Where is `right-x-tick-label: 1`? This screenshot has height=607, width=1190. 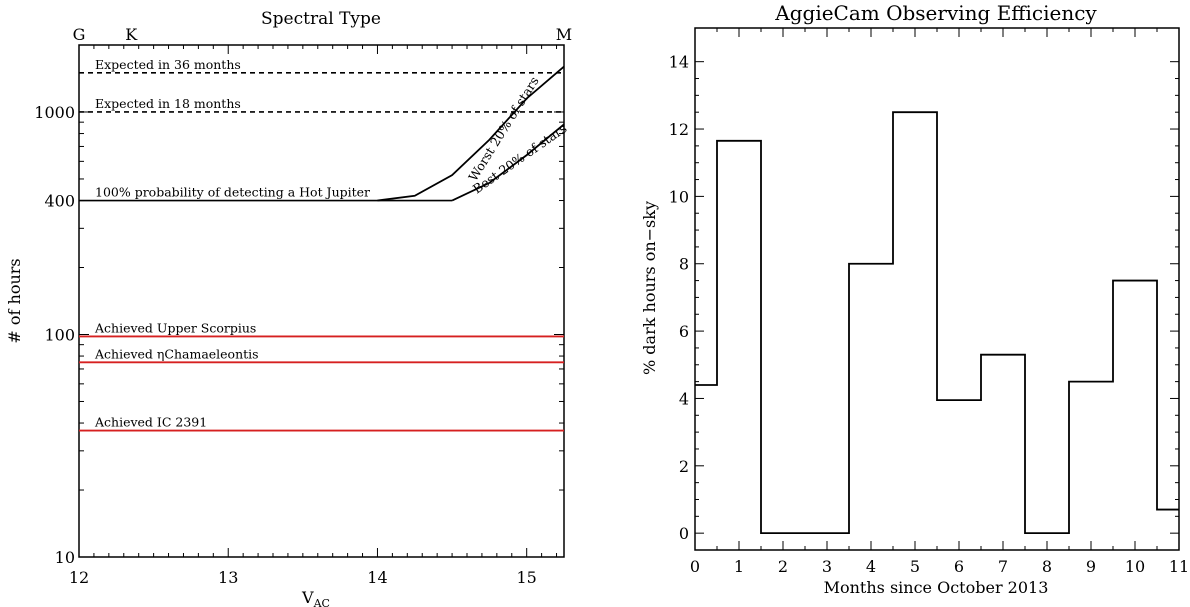
right-x-tick-label: 1 is located at coordinates (739, 566).